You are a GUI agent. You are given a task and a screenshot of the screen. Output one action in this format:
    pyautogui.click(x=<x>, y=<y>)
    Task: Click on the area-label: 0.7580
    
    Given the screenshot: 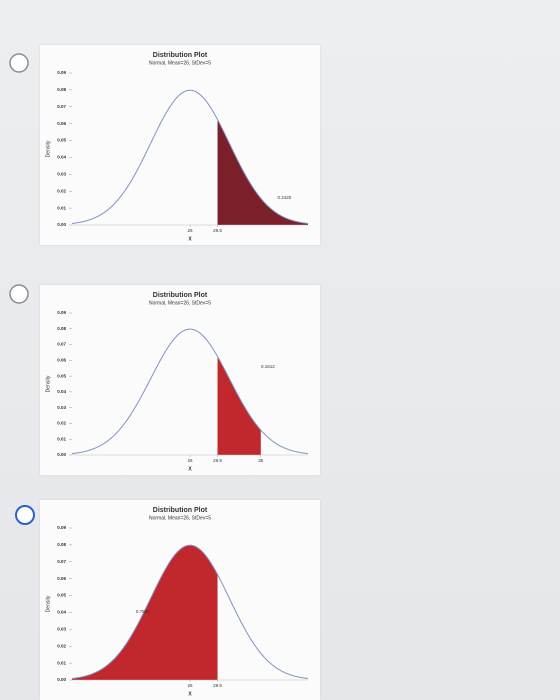 What is the action you would take?
    pyautogui.click(x=143, y=611)
    